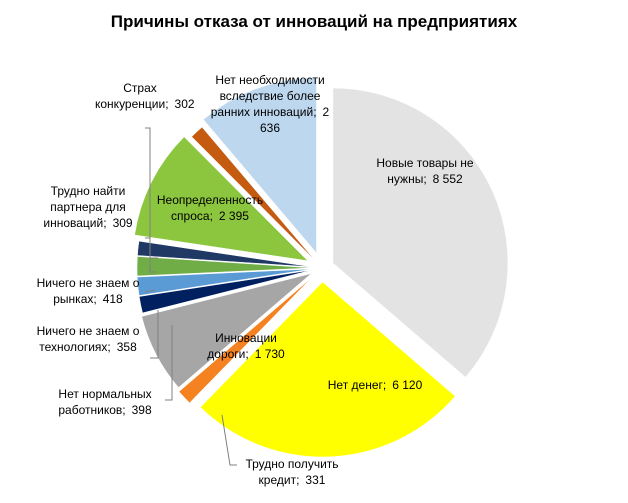 This screenshot has width=628, height=503. Describe the element at coordinates (112, 299) in the screenshot. I see `slice-value: 418` at that location.